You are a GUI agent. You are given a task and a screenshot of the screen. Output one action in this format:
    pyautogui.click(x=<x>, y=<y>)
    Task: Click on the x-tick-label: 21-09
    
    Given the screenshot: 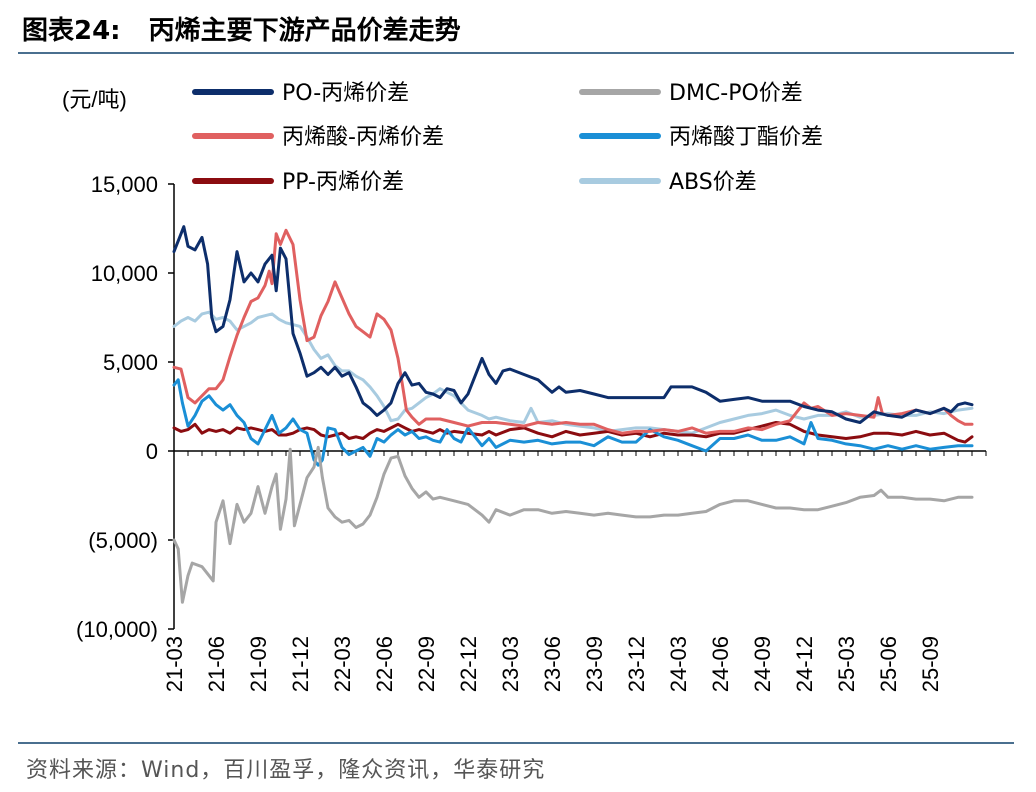 What is the action you would take?
    pyautogui.click(x=258, y=664)
    